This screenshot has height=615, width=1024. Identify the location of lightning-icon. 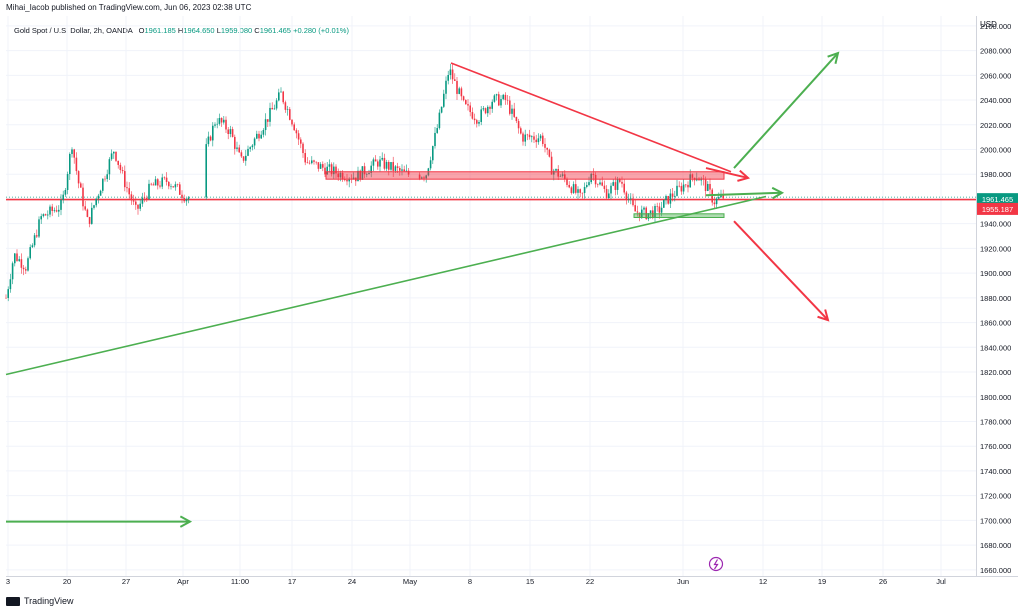
(716, 564).